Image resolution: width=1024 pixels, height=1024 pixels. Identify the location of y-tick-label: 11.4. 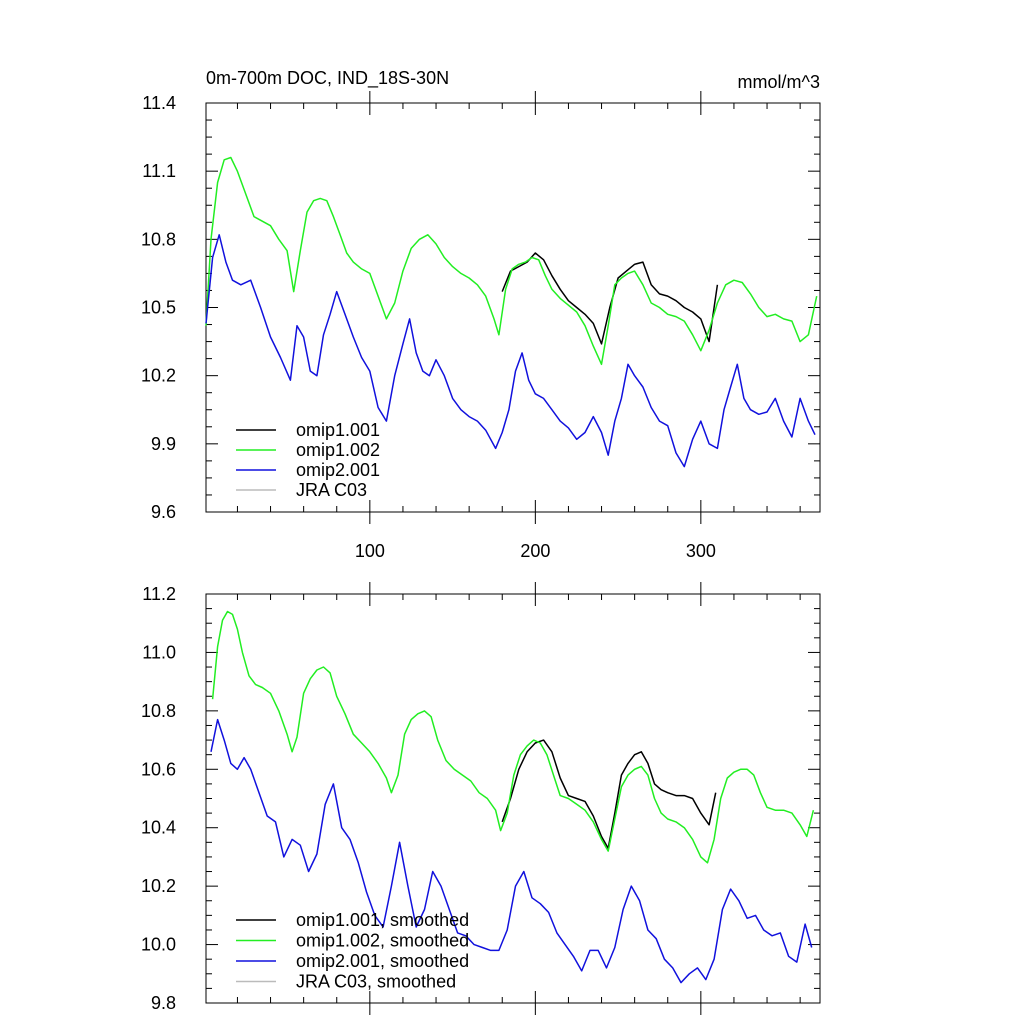
(159, 103).